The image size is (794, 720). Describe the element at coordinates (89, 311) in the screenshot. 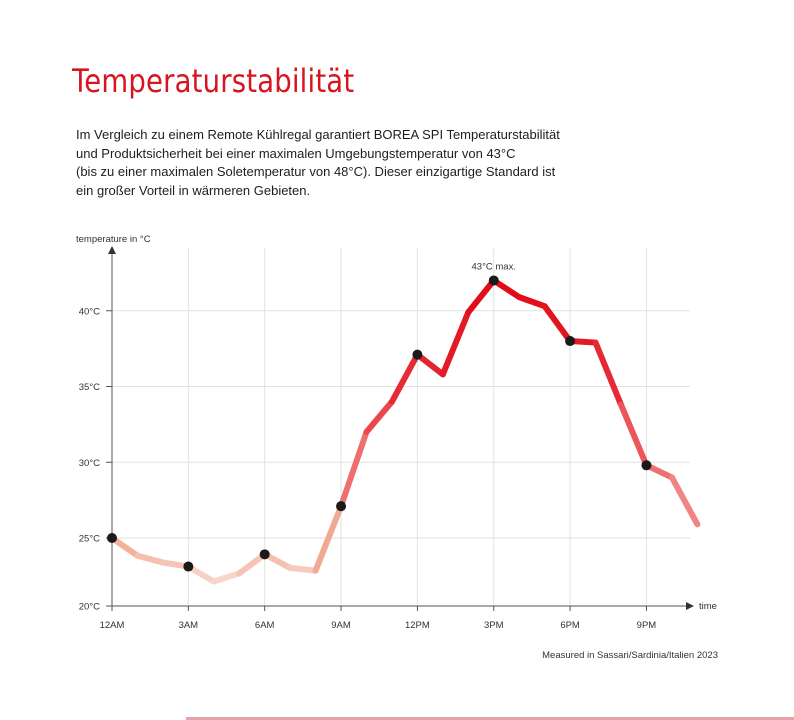

I see `y-tick-label: 40°C` at that location.